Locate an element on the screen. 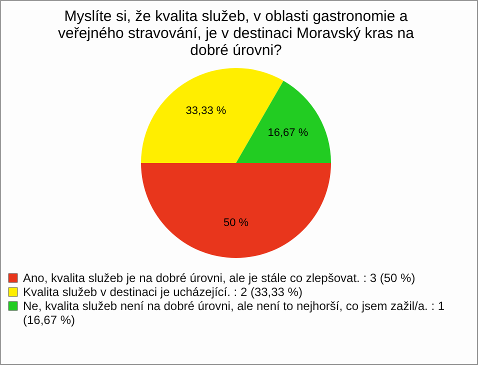  chart-title: Myslíte si, že kvalita služeb, v oblasti gastronomie a veřejného stravování, je v destinaci Moravský kras na dobré úrovni? is located at coordinates (236, 33).